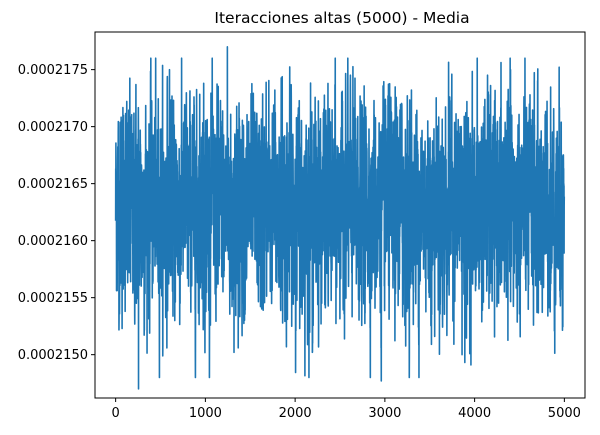  What do you see at coordinates (474, 413) in the screenshot?
I see `x-tick-label: 4000` at bounding box center [474, 413].